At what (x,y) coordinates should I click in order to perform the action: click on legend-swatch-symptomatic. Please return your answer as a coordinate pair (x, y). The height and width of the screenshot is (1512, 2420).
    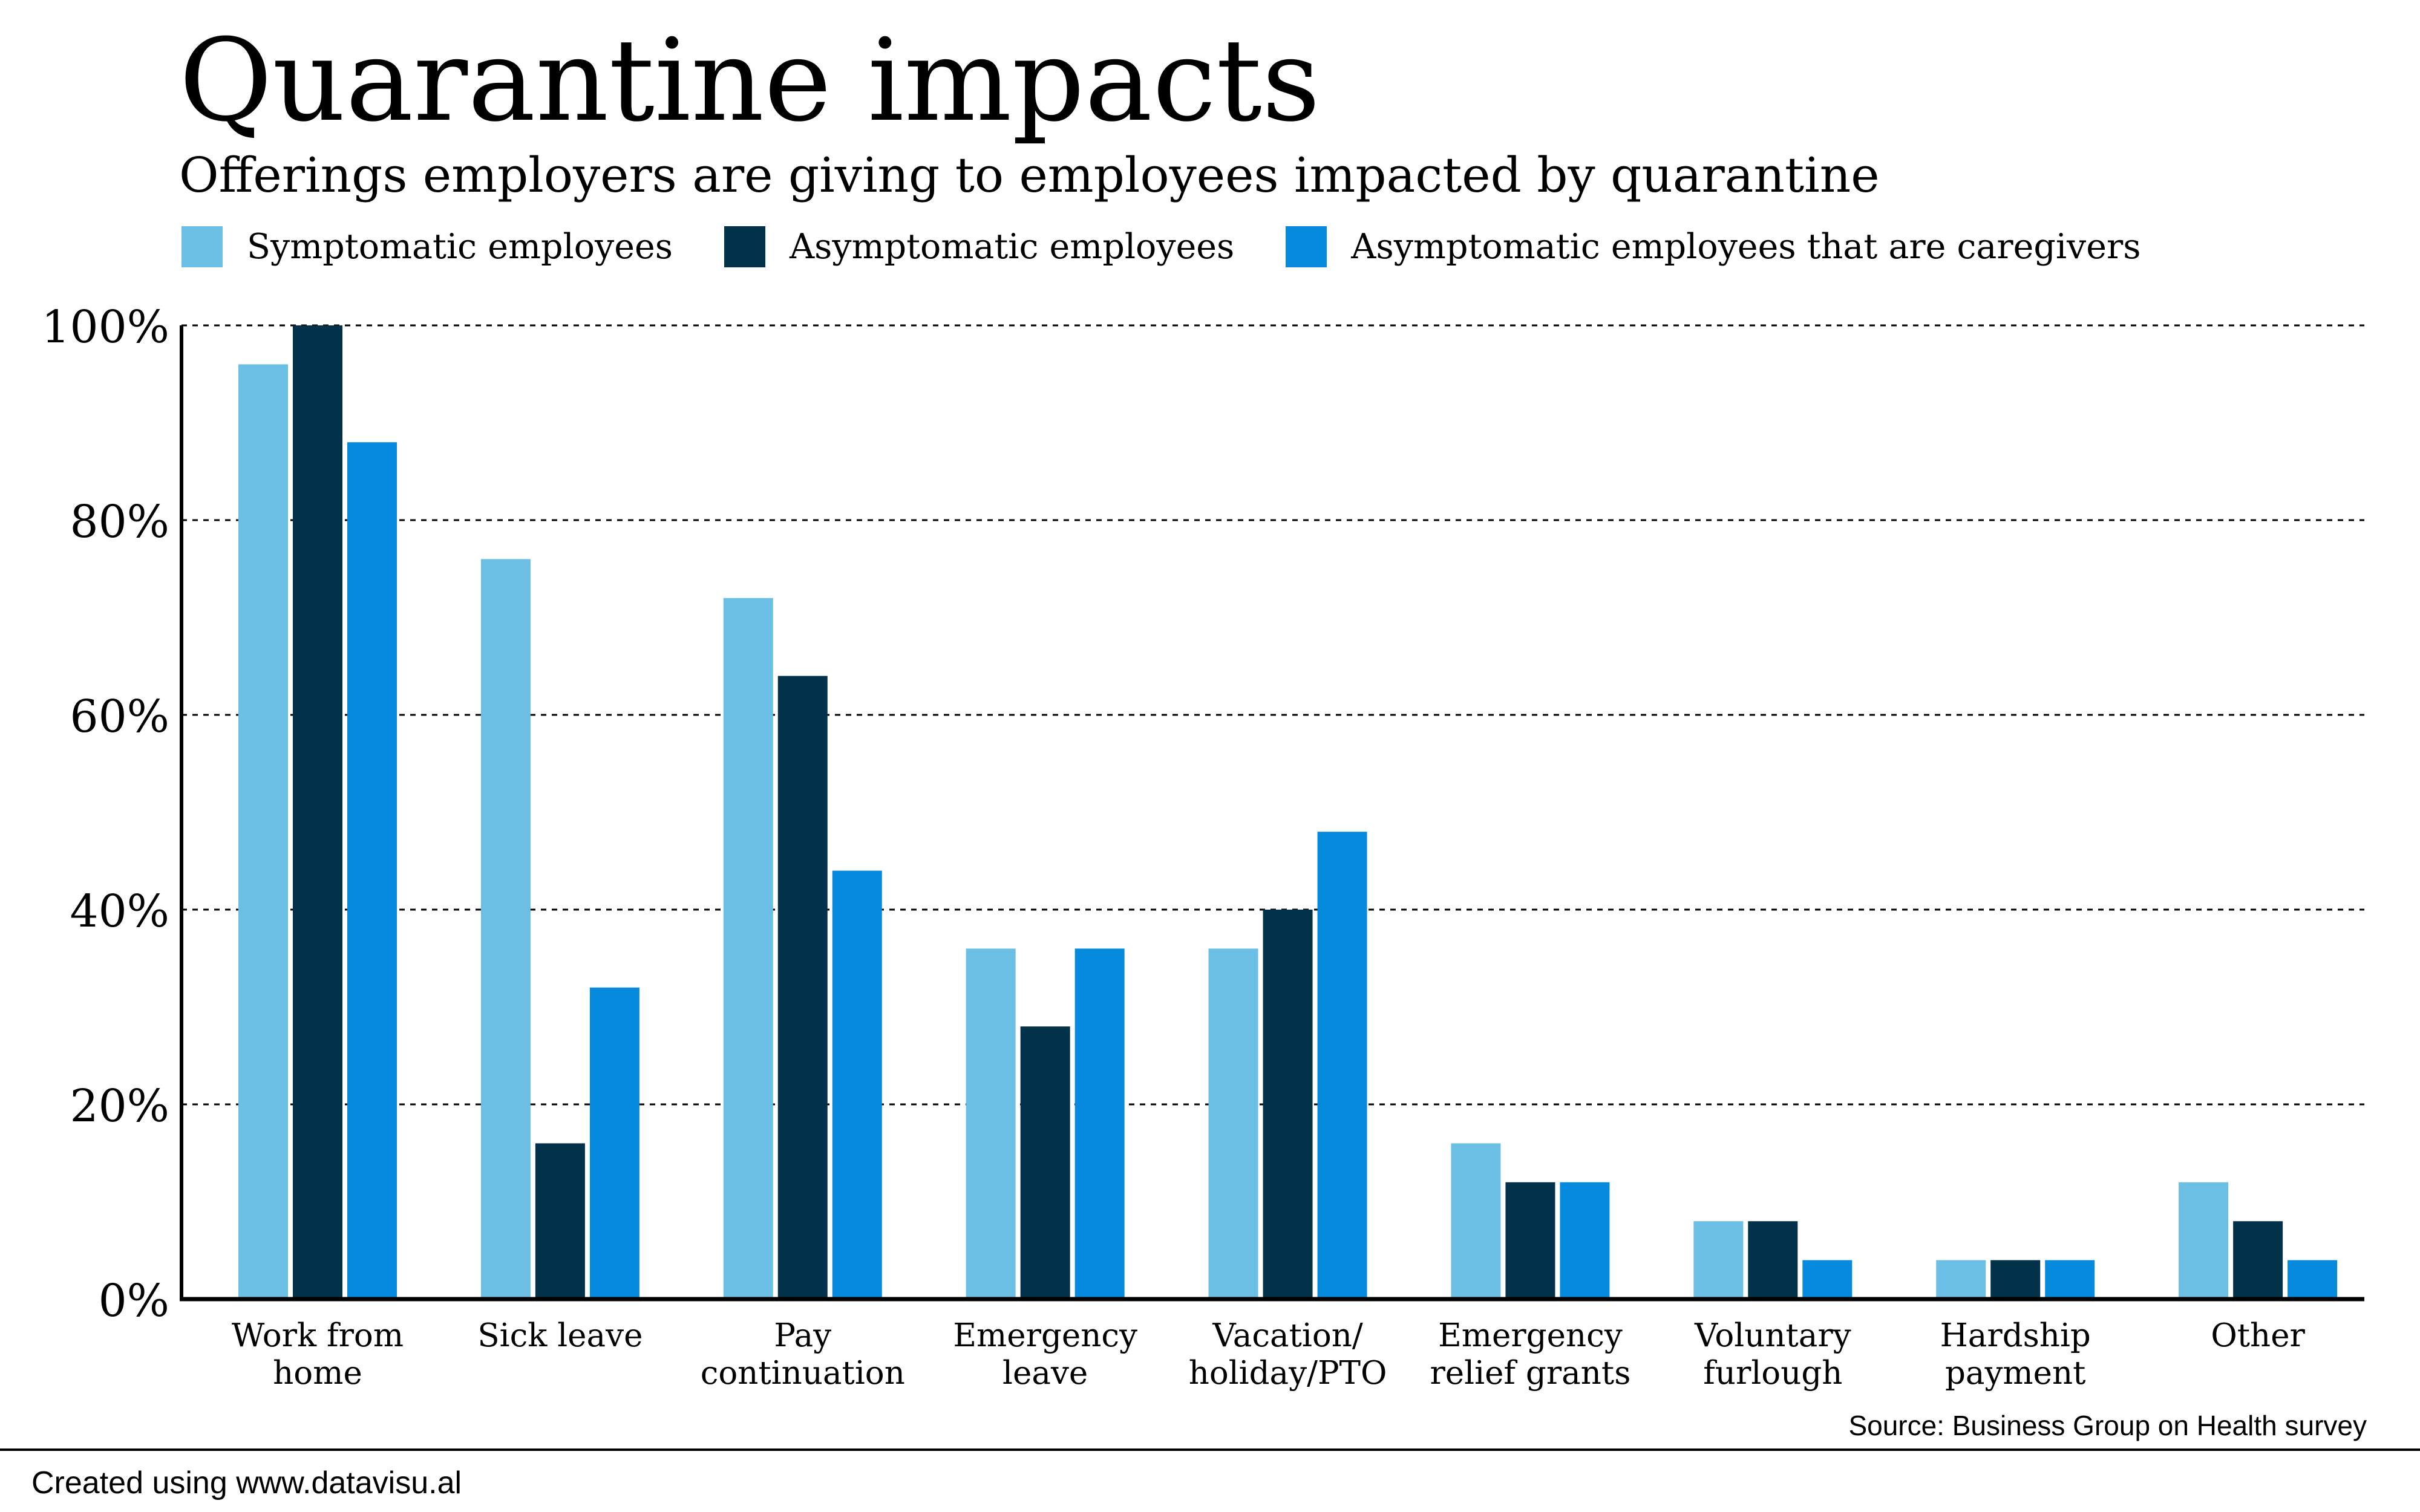
    Looking at the image, I should click on (202, 247).